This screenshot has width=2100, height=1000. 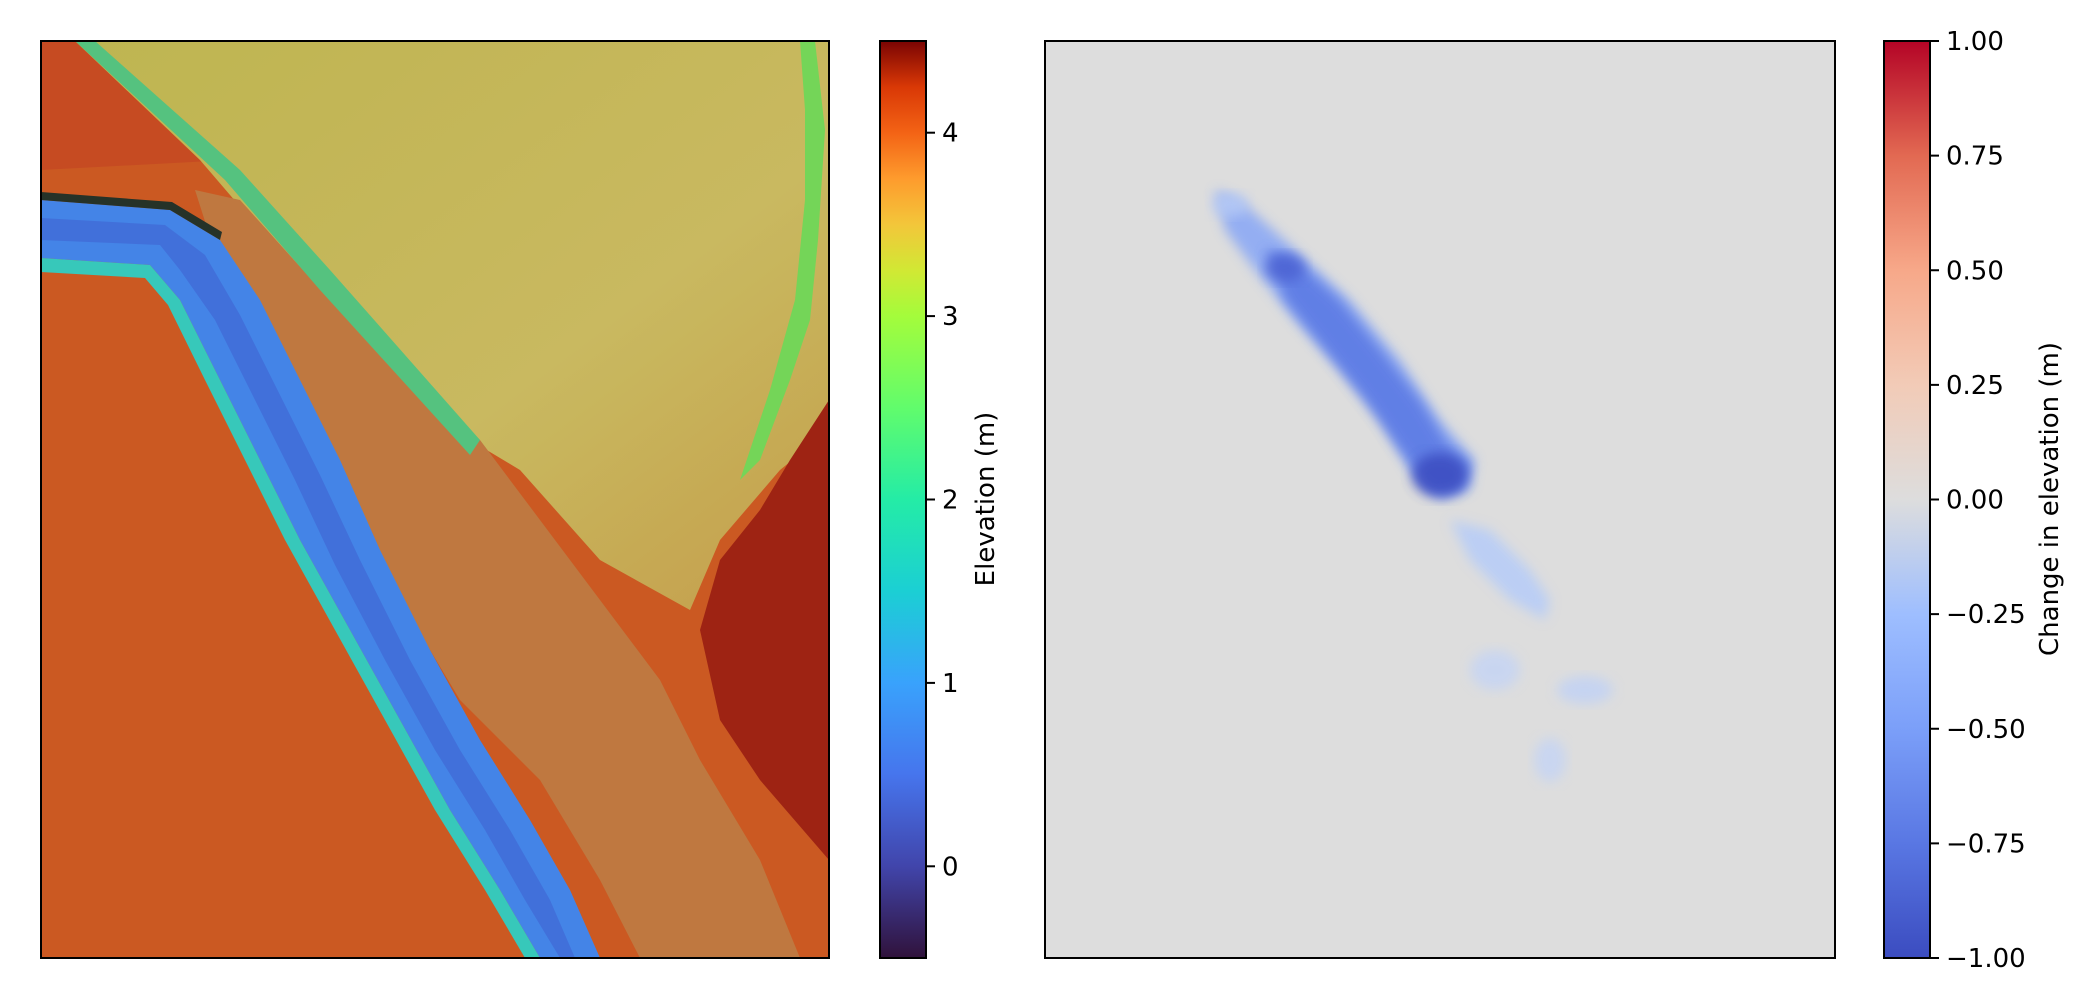 What do you see at coordinates (131, 216) in the screenshot?
I see `channel-shadow` at bounding box center [131, 216].